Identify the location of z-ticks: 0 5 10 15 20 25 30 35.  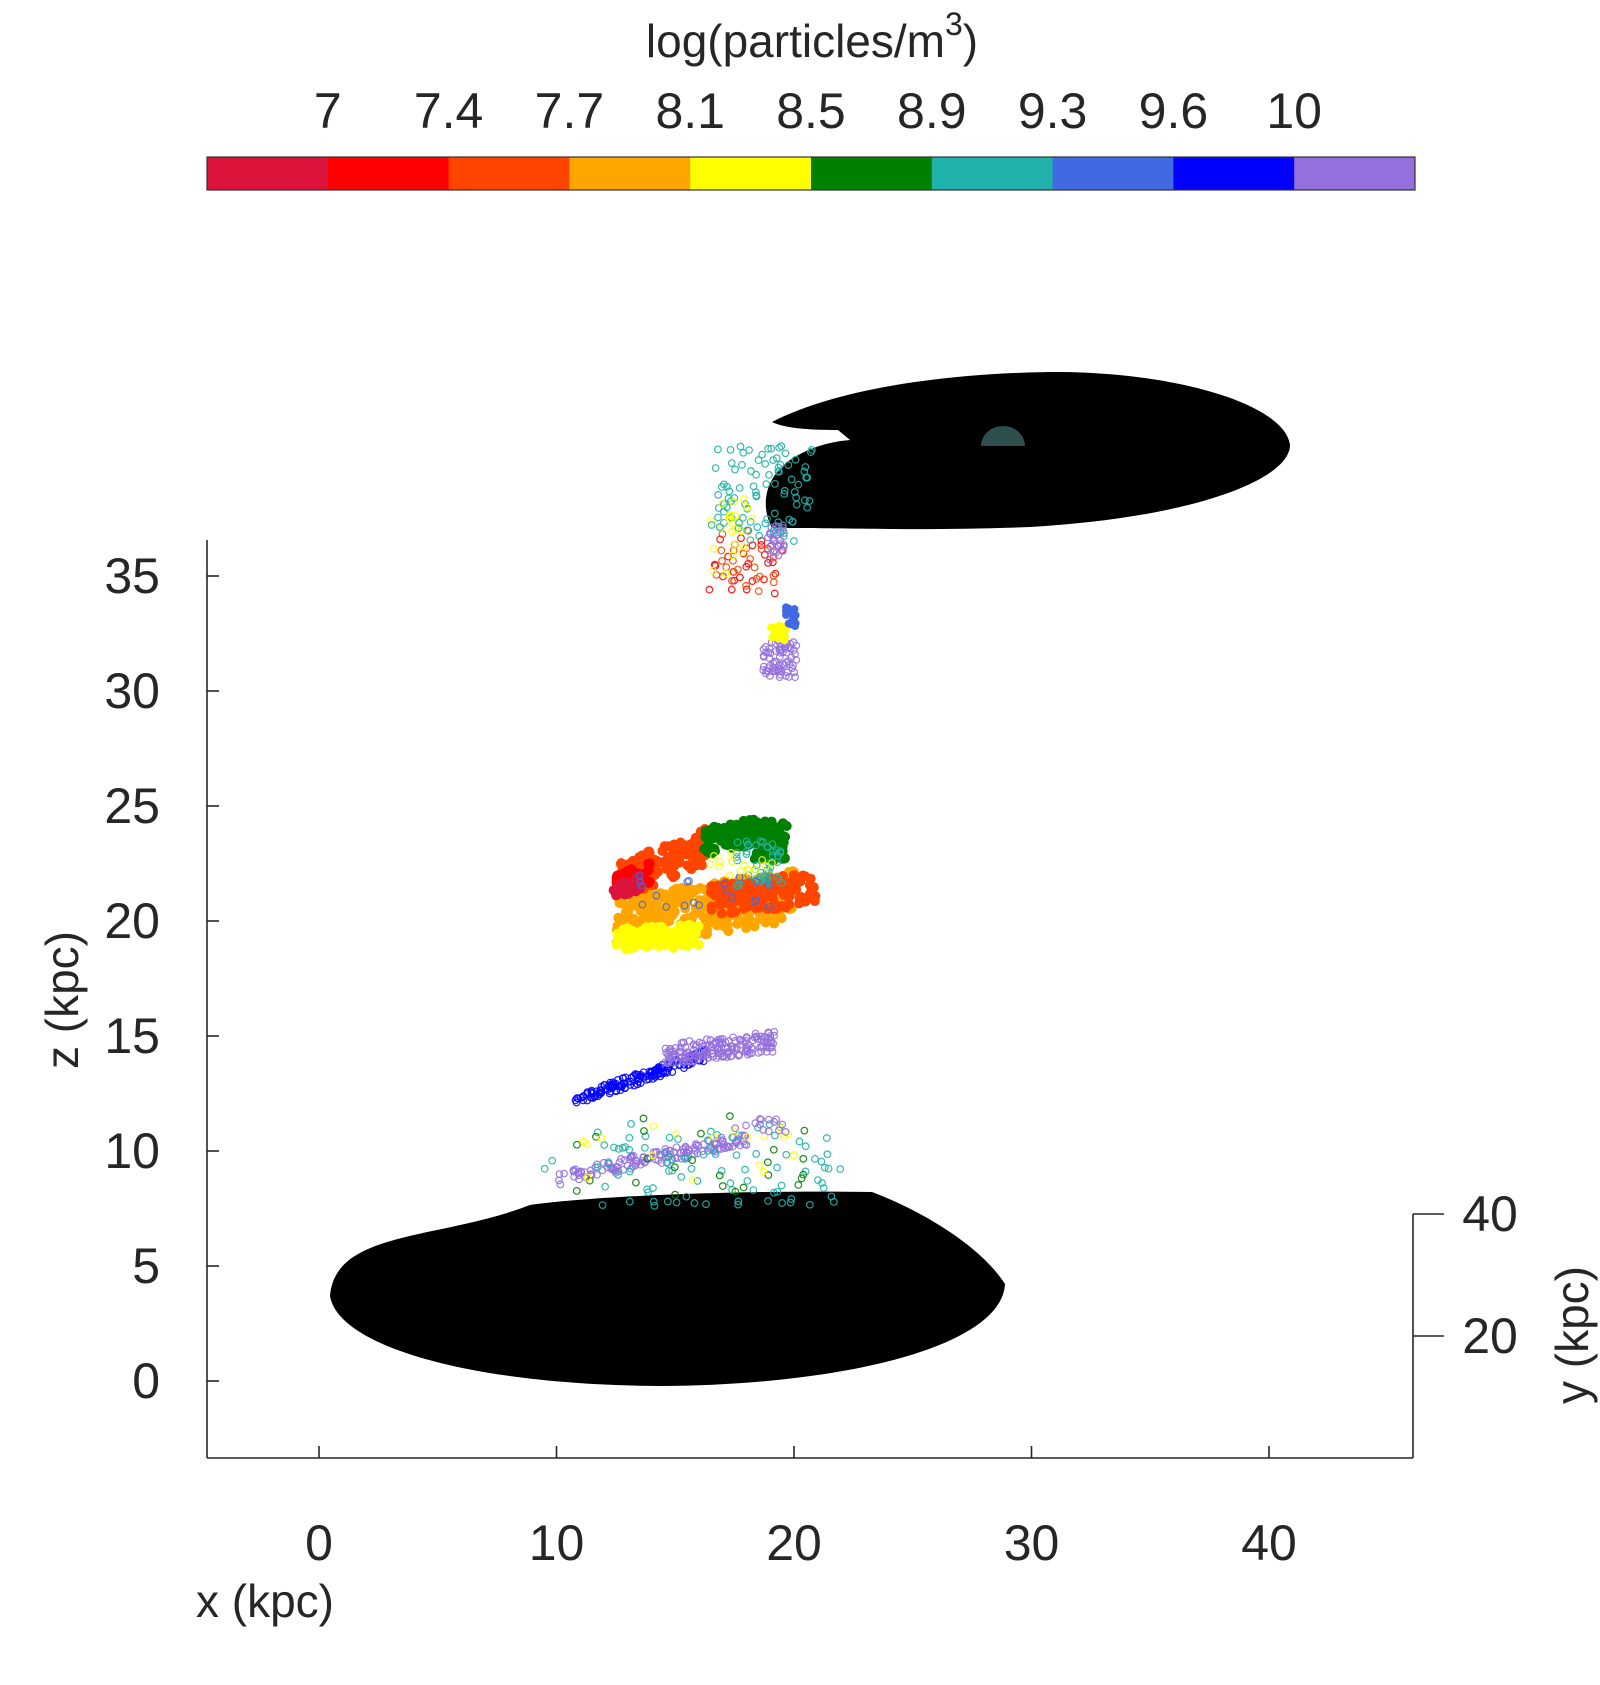
(161, 978).